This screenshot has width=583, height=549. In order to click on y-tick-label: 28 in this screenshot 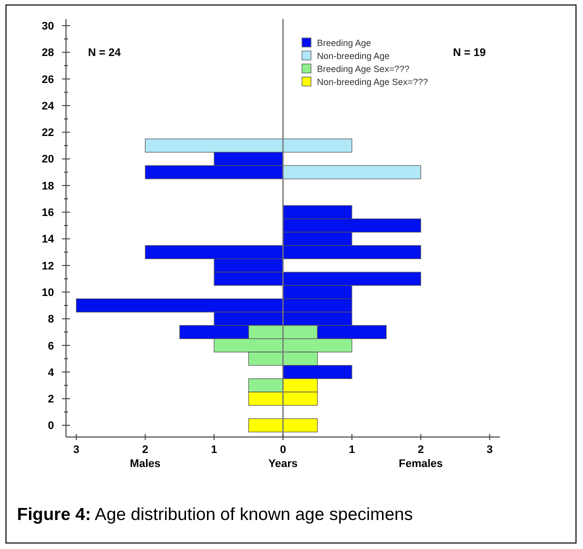, I will do `click(48, 53)`.